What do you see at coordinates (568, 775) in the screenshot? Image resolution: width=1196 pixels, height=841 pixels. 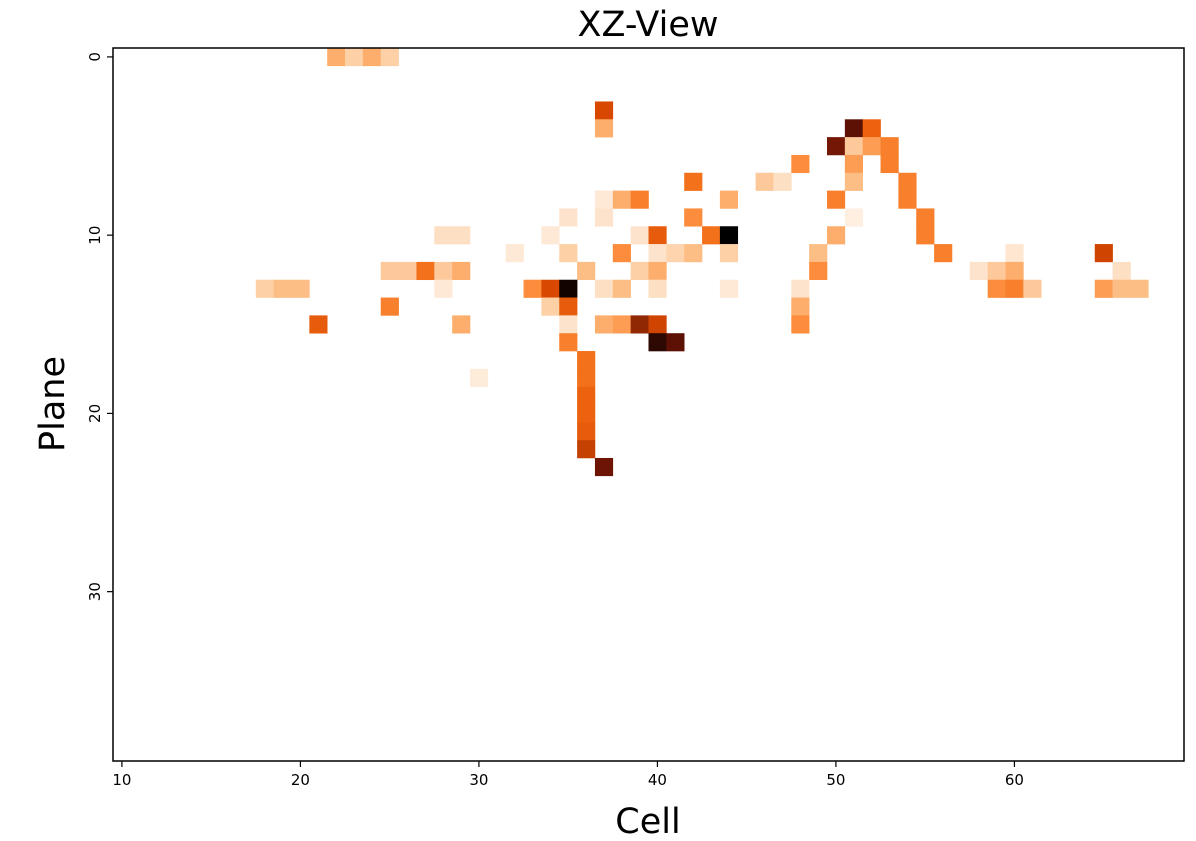 I see `x-axis: 10 20 30 40 50 60` at bounding box center [568, 775].